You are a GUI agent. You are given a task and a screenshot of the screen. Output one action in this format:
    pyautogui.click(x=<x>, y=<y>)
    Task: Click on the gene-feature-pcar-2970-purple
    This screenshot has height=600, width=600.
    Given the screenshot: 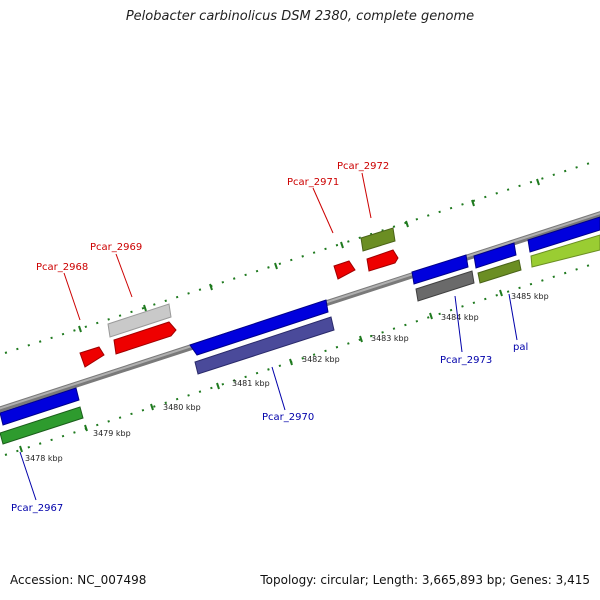 What is the action you would take?
    pyautogui.click(x=264, y=345)
    